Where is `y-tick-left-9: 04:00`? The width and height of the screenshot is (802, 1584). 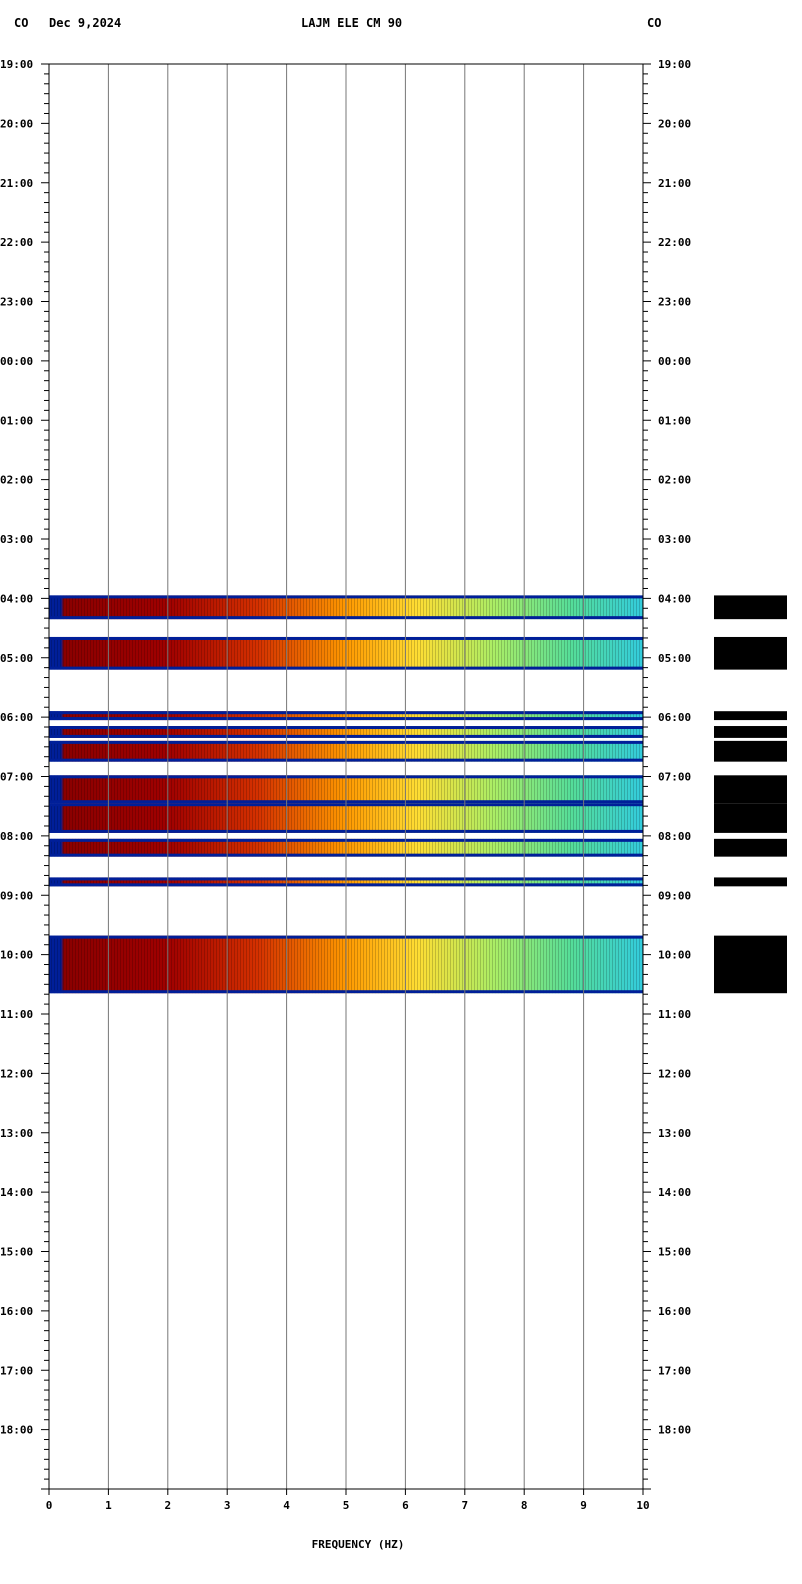
y-tick-left-9: 04:00 is located at coordinates (16, 598).